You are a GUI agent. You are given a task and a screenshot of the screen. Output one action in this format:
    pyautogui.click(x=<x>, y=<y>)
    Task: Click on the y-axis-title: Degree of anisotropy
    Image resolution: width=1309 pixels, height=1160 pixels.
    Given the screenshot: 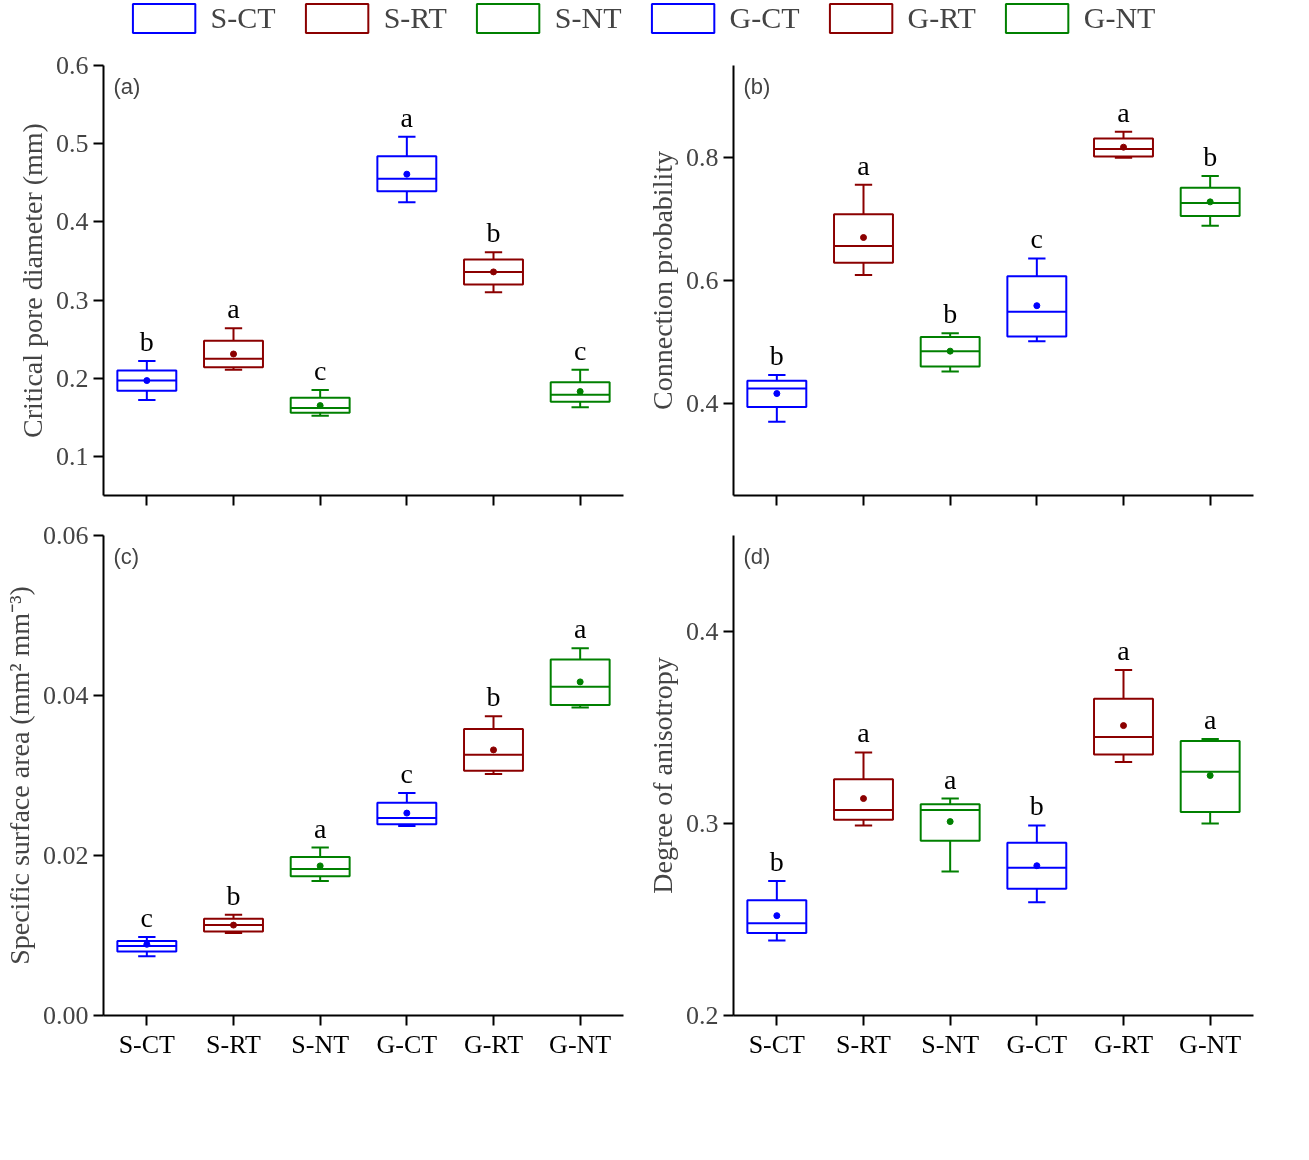 What is the action you would take?
    pyautogui.click(x=662, y=775)
    